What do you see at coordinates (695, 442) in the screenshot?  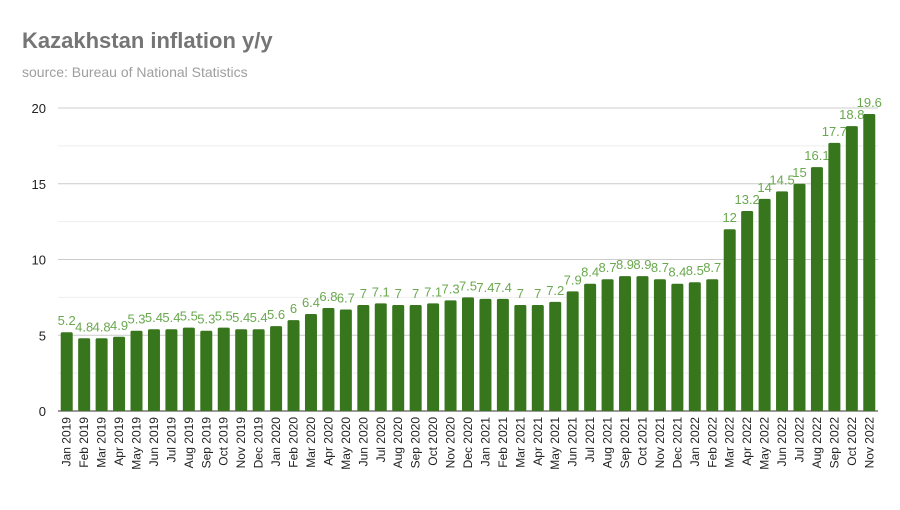 I see `x-tick-label: Jan 2022` at bounding box center [695, 442].